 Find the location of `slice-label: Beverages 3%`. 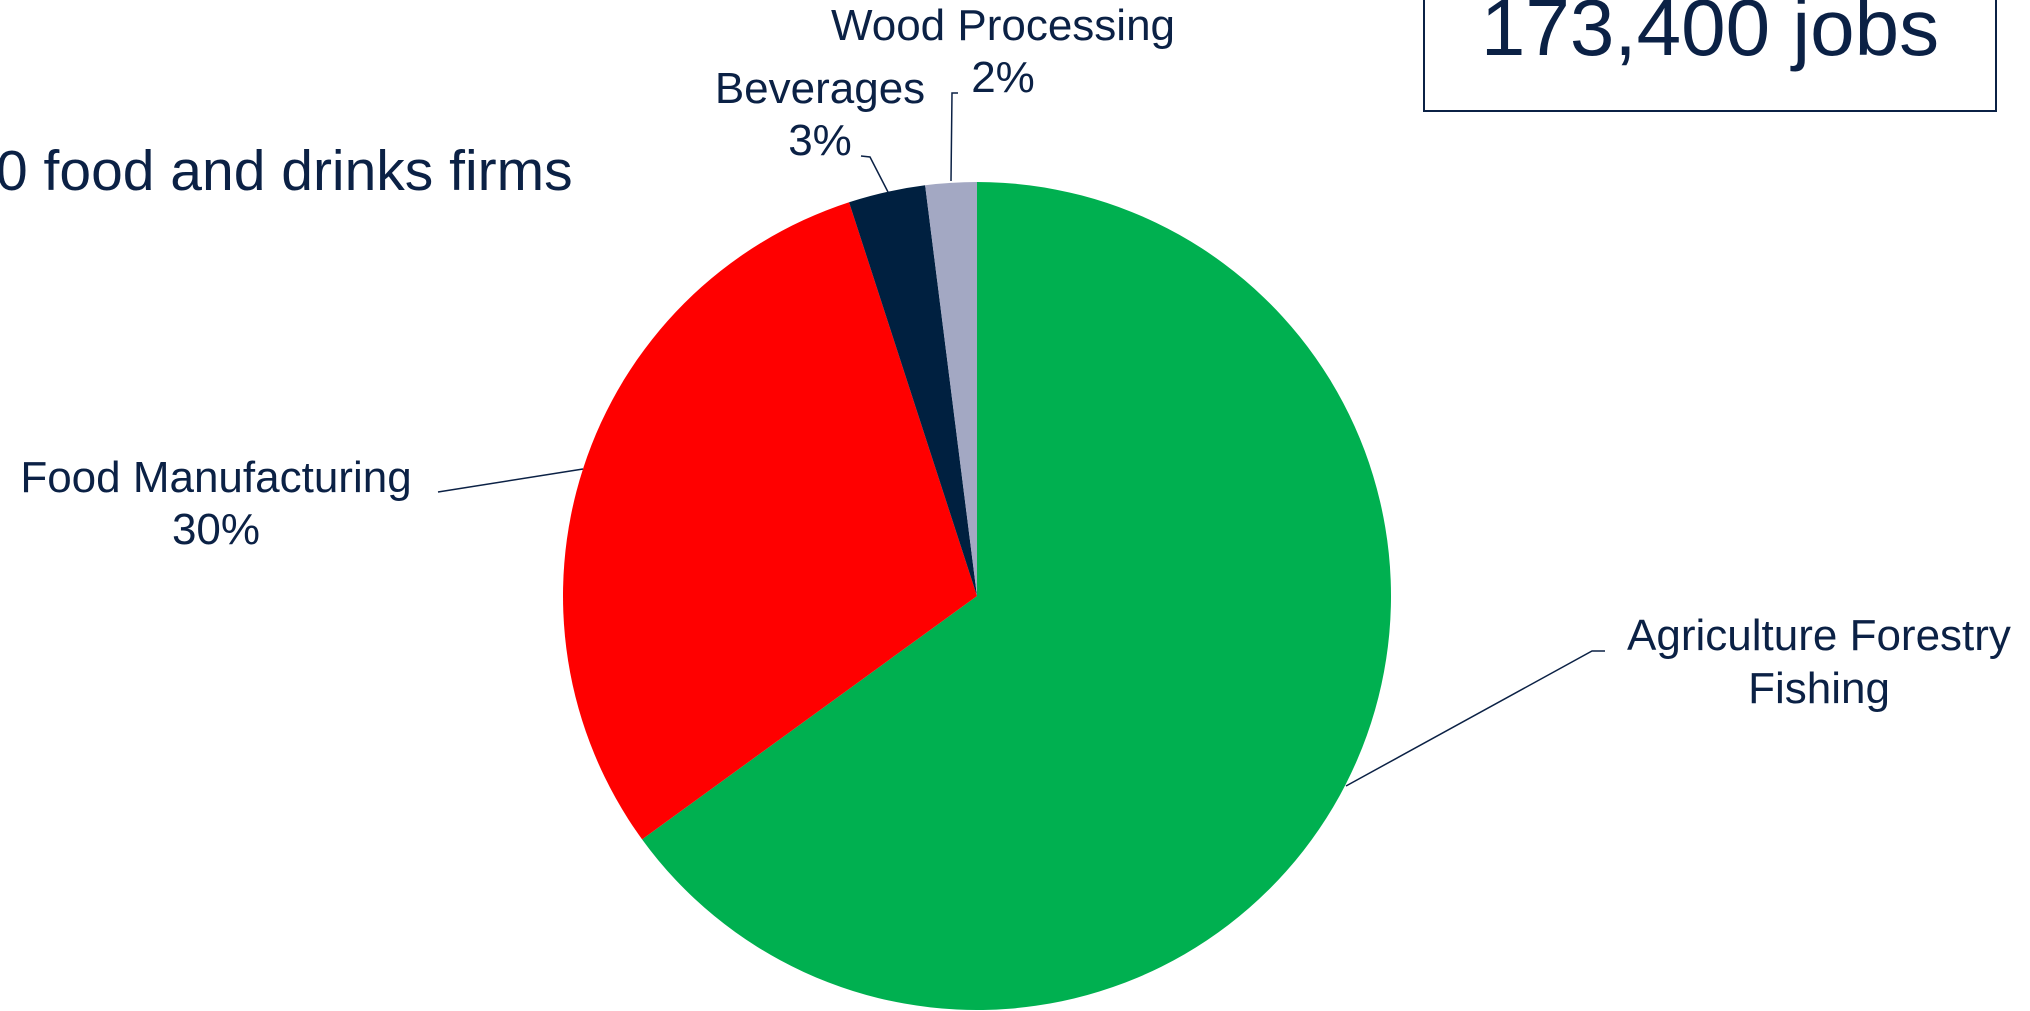

slice-label: Beverages 3% is located at coordinates (820, 115).